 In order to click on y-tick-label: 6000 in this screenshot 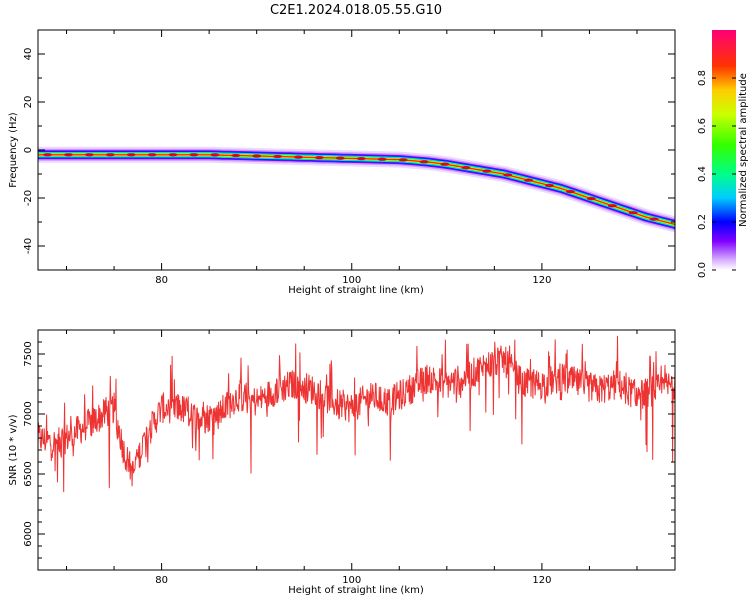, I will do `click(28, 533)`.